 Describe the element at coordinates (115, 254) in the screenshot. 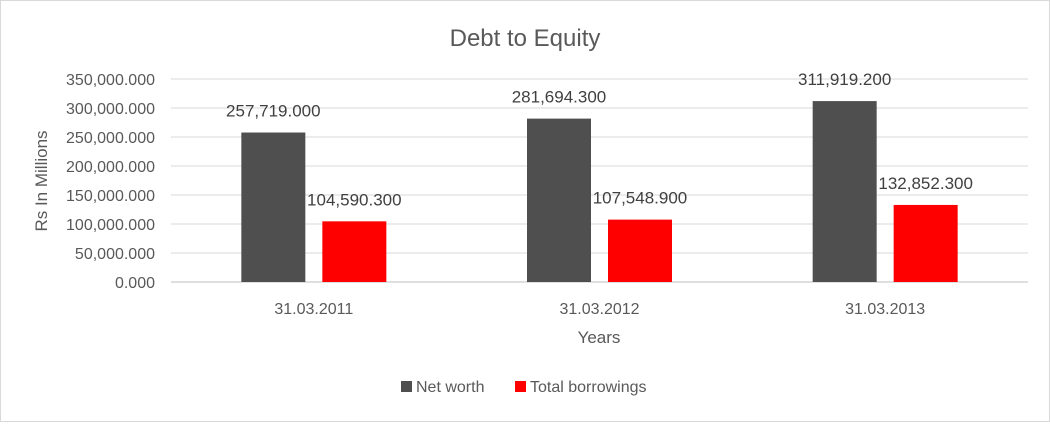

I see `y-tick-label: 50,000.000` at that location.